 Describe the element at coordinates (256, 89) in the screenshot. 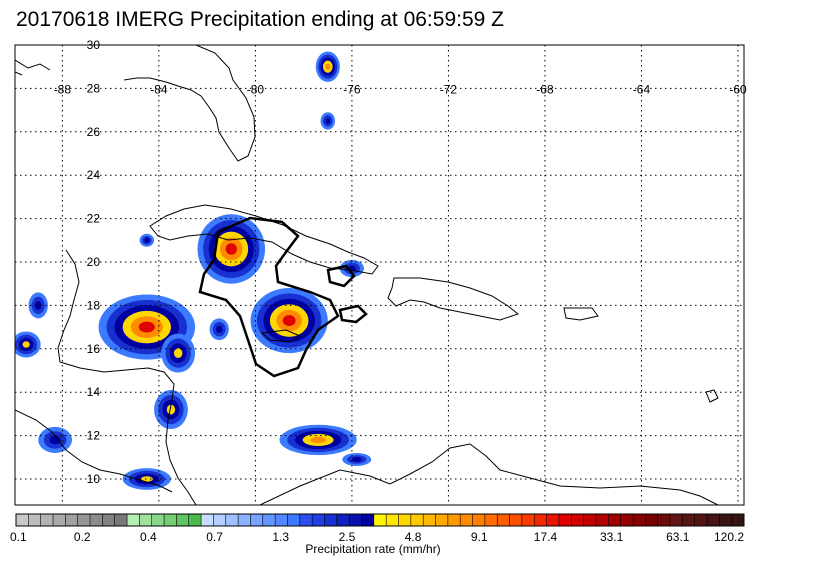

I see `lon-tick-label: -80` at that location.